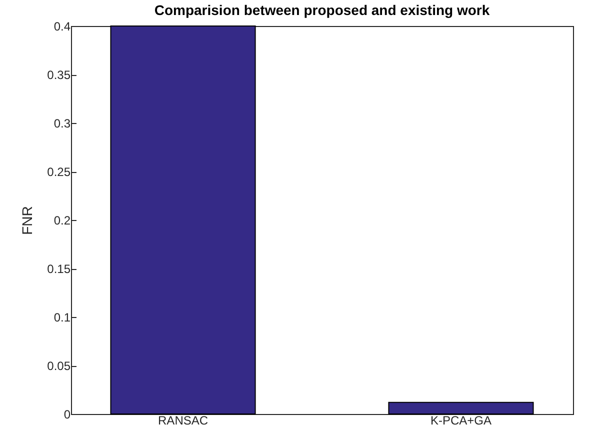  Describe the element at coordinates (62, 317) in the screenshot. I see `y-tick-label: 0.1` at that location.